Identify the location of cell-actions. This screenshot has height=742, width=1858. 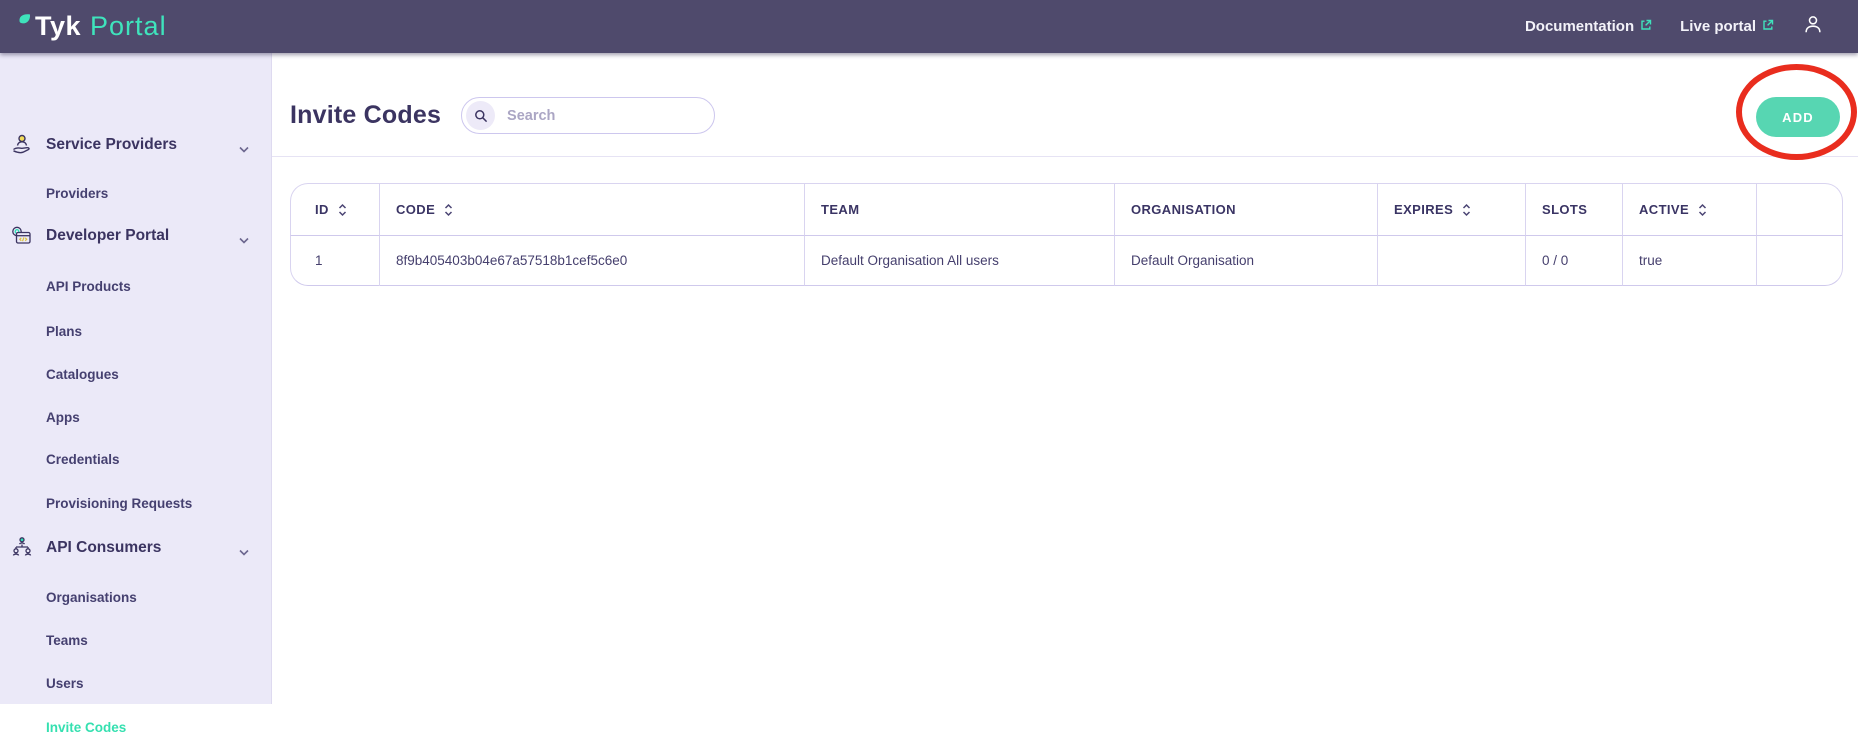
(1800, 261).